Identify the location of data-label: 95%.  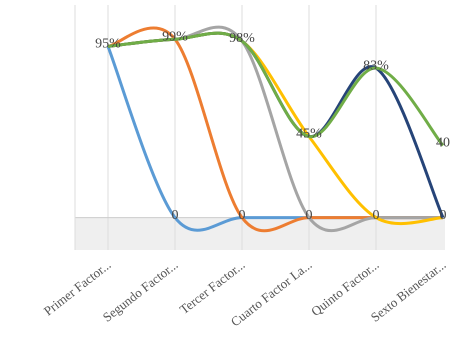
(108, 44).